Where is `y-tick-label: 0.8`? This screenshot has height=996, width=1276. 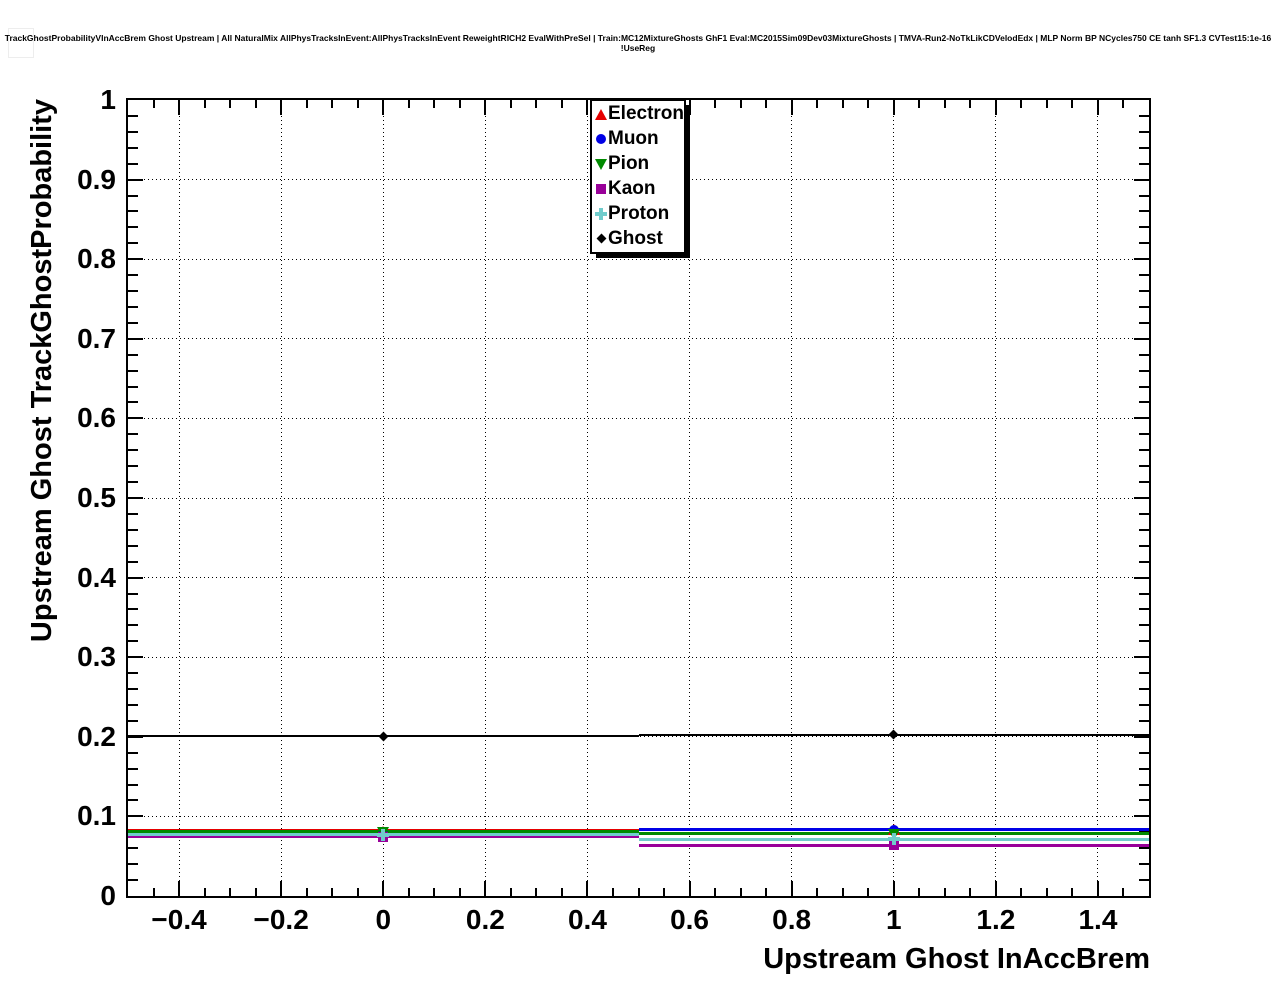 y-tick-label: 0.8 is located at coordinates (96, 259).